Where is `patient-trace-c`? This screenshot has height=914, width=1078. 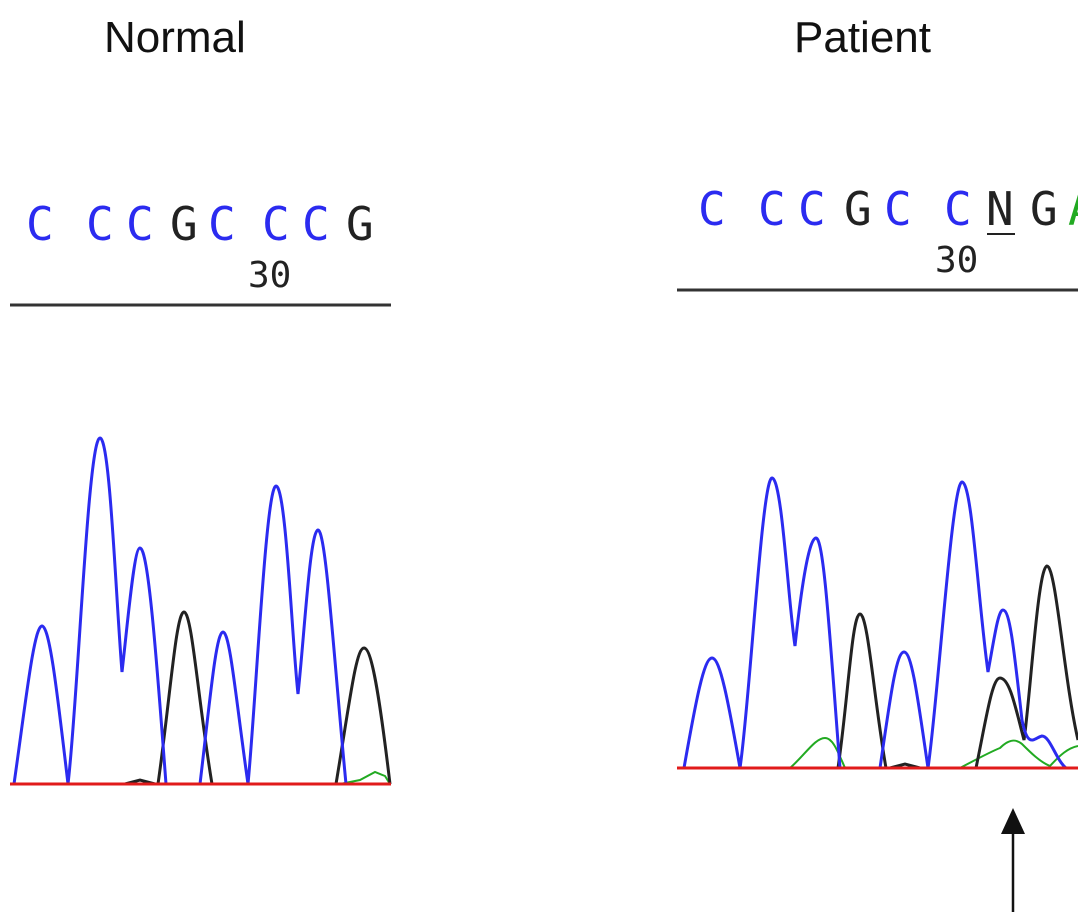
patient-trace-c is located at coordinates (880, 623).